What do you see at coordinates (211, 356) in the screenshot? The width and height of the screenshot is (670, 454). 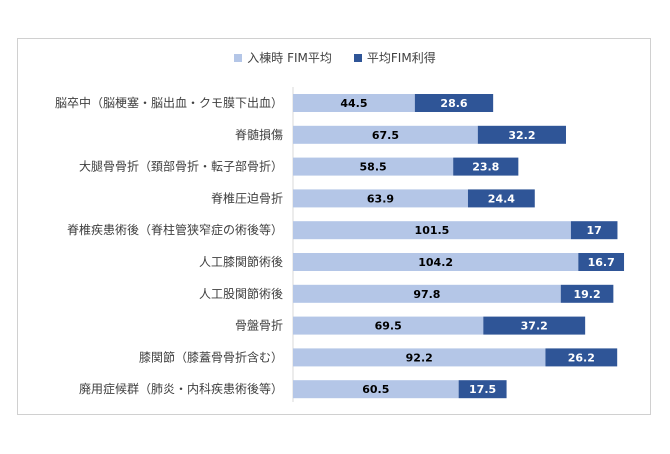 I see `category-label: 膝関節（膝蓋骨骨折含む）` at bounding box center [211, 356].